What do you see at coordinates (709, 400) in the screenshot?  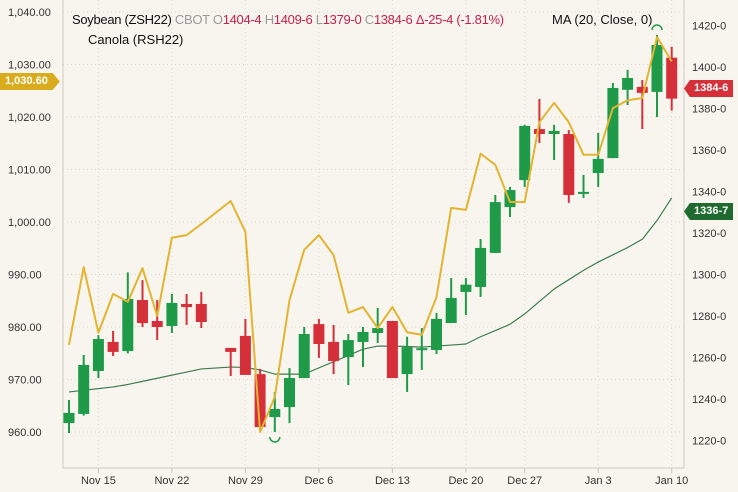 I see `right-axis-tick-label: 1240-0` at bounding box center [709, 400].